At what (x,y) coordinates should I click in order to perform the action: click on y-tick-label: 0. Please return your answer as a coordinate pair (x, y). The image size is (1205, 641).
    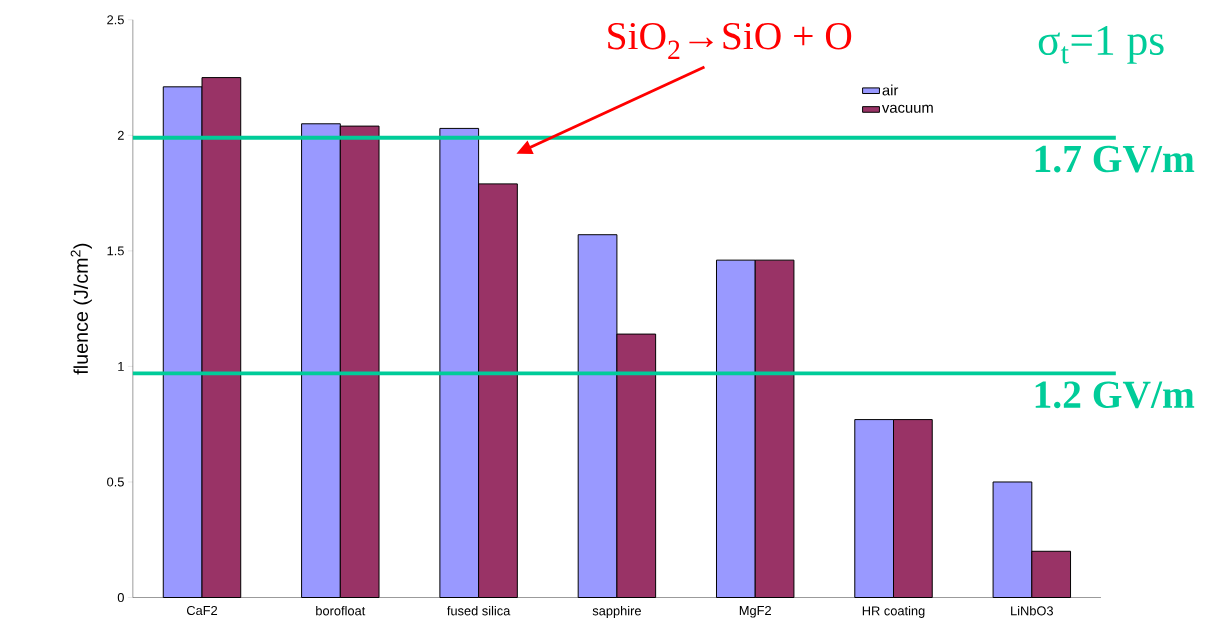
    Looking at the image, I should click on (120, 597).